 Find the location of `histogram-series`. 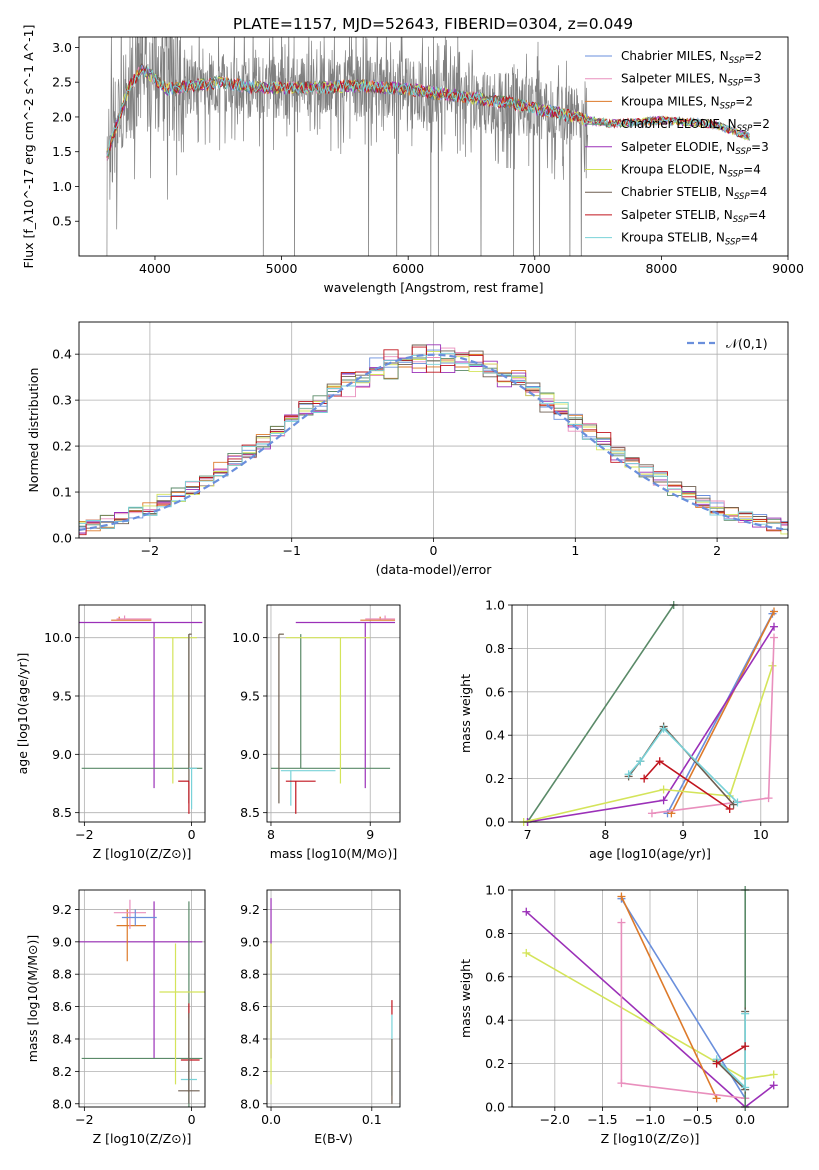

histogram-series is located at coordinates (433, 443).